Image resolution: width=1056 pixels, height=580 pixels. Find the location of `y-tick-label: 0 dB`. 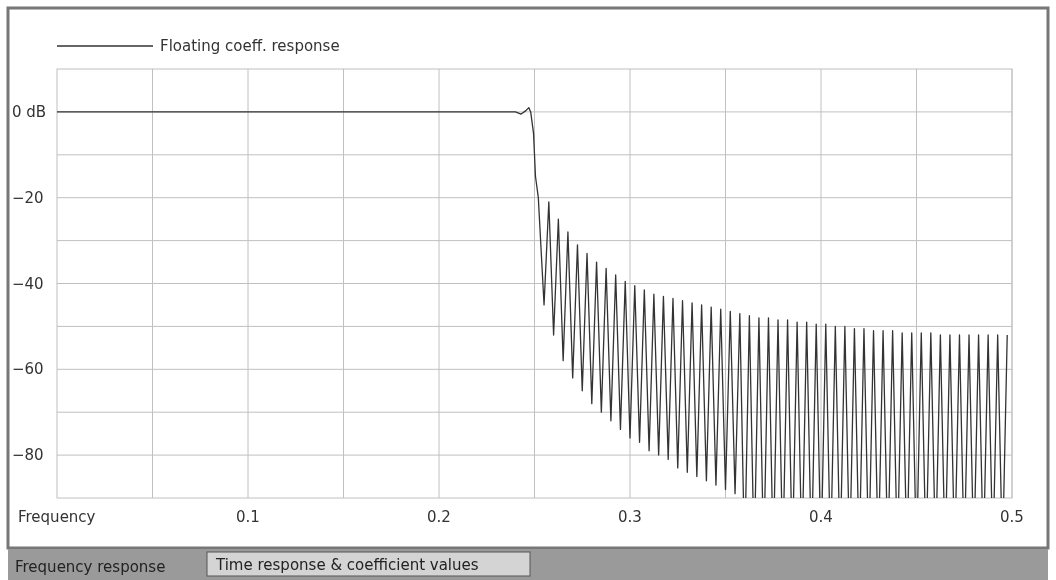

y-tick-label: 0 dB is located at coordinates (29, 111).